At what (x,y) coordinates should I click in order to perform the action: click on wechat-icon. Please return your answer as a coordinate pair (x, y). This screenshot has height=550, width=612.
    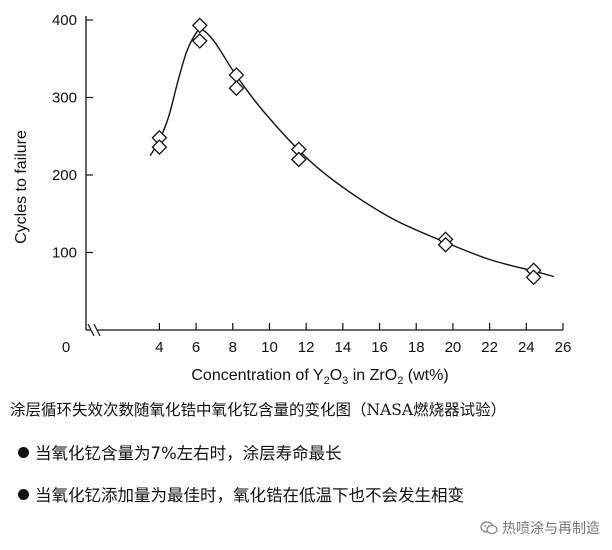
    Looking at the image, I should click on (489, 528).